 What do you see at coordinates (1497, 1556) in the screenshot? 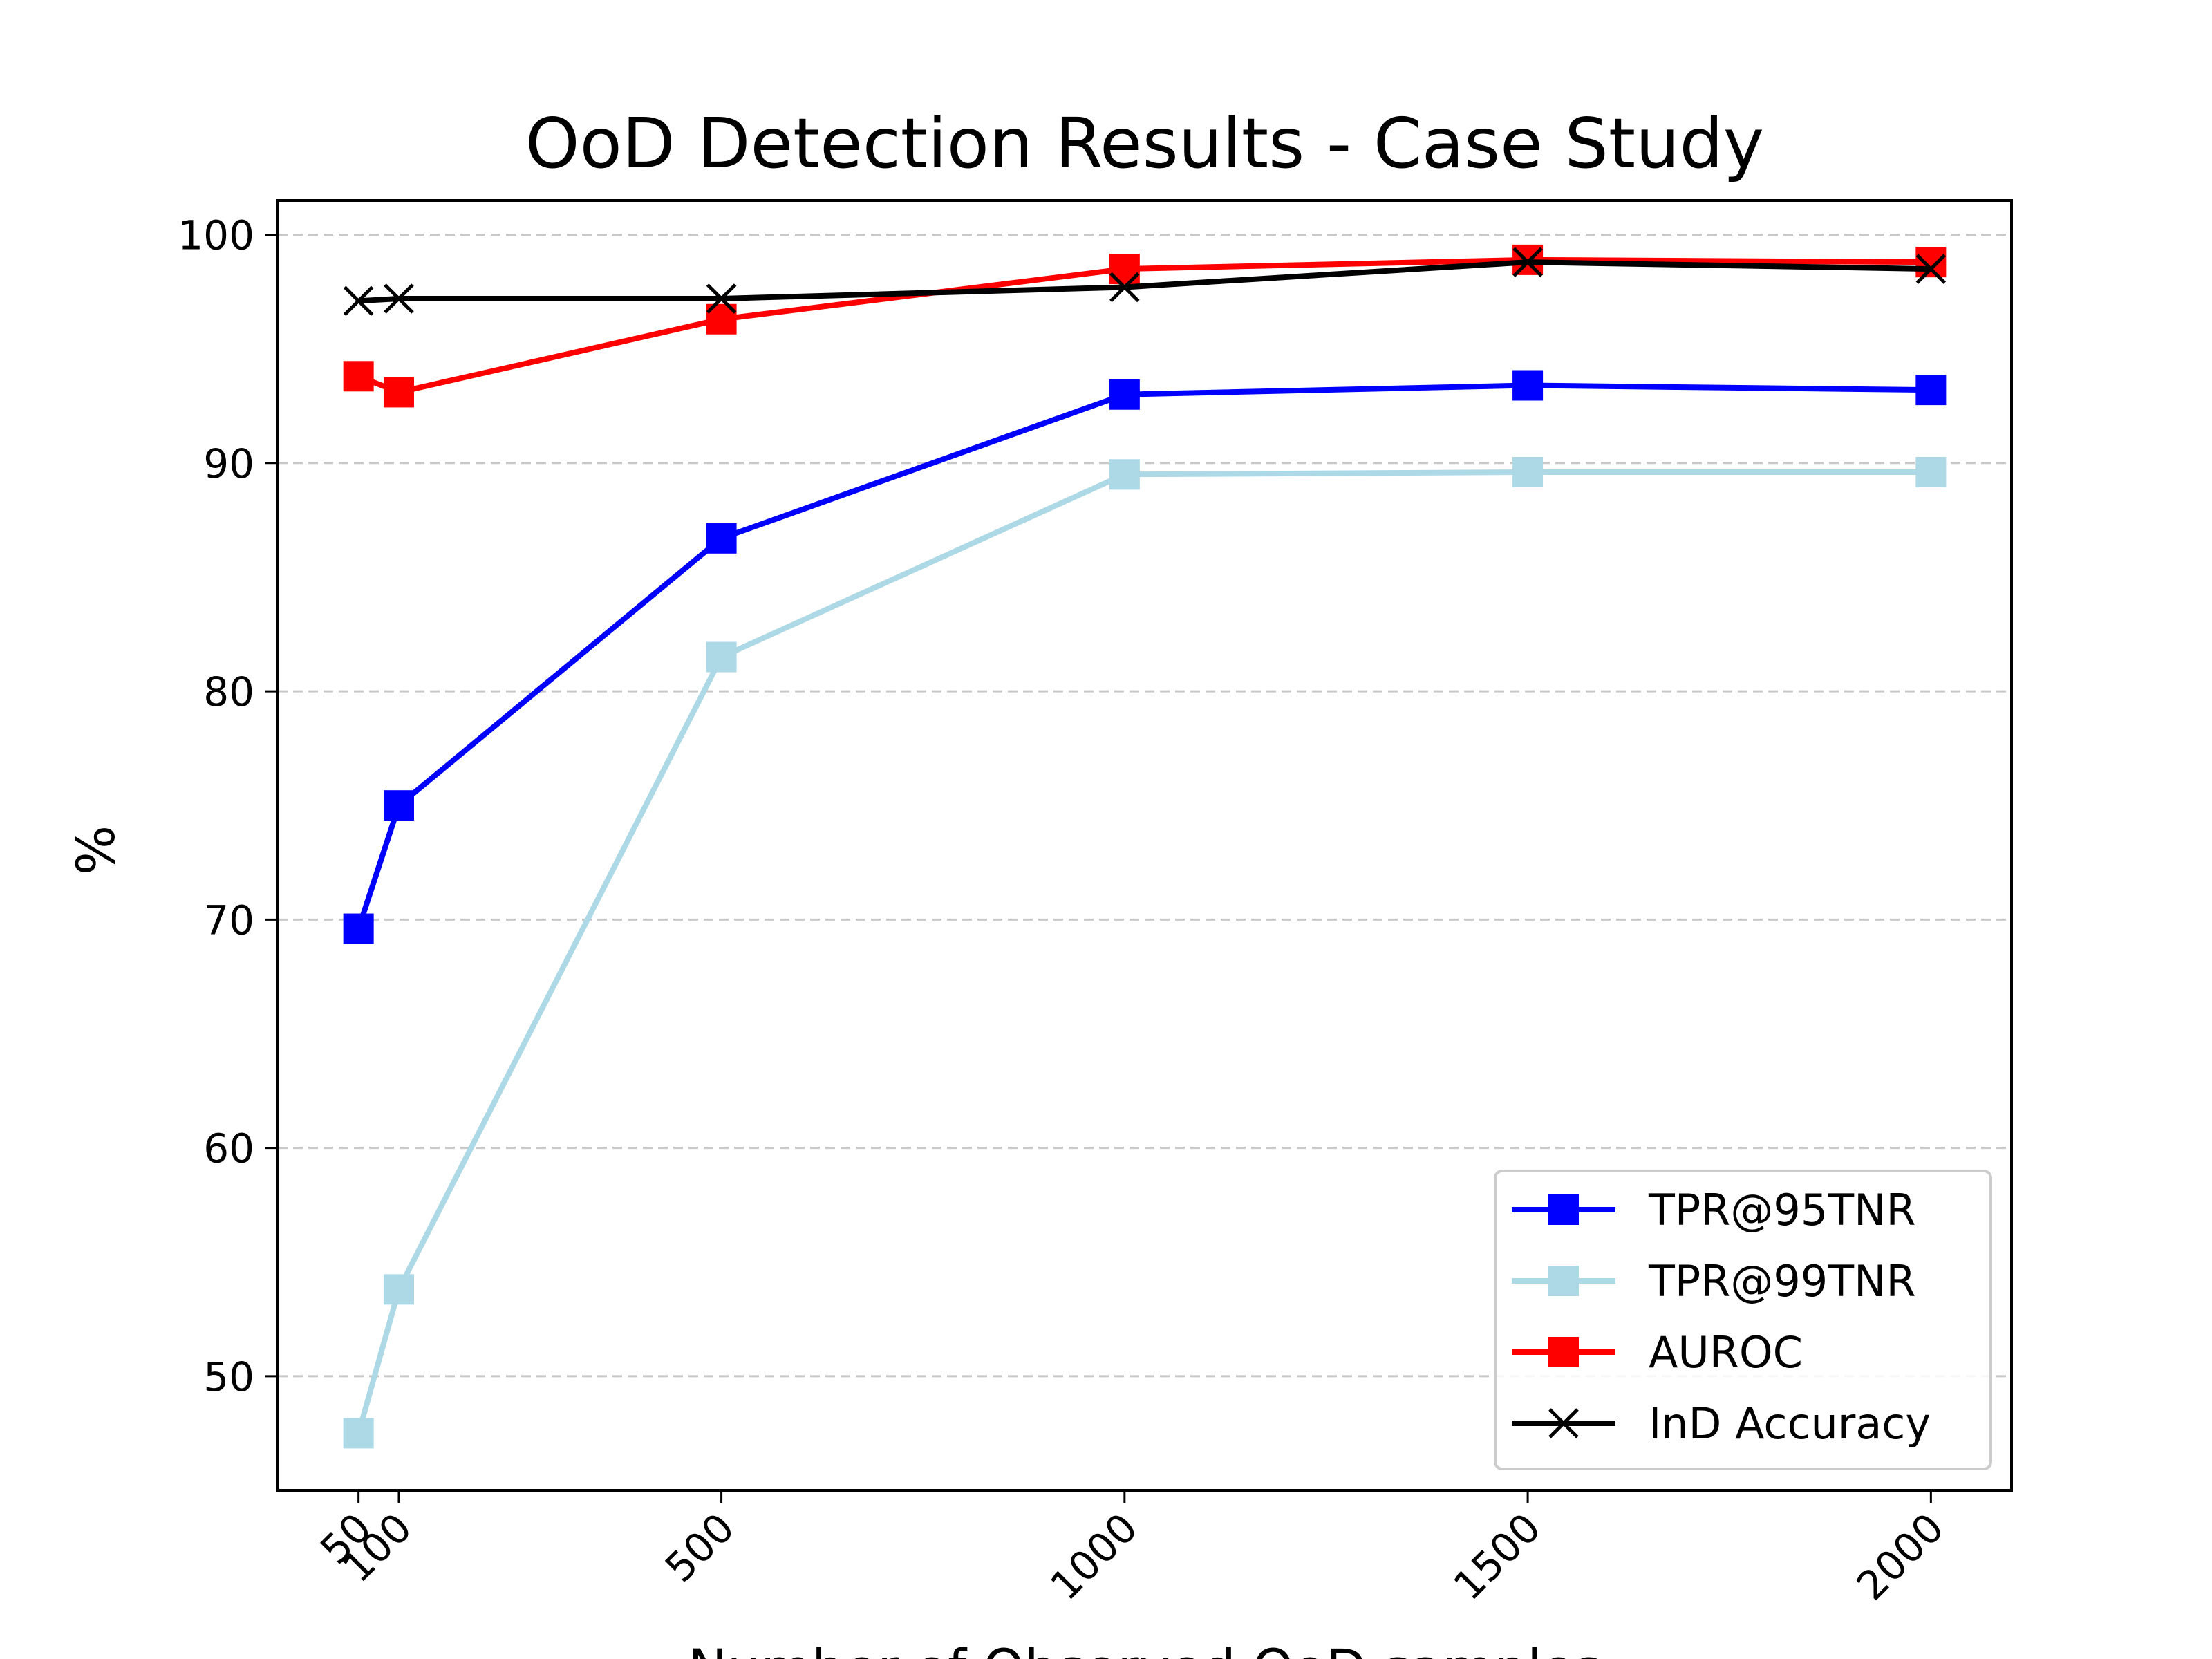
I see `x-tick-label-1500: 1500` at bounding box center [1497, 1556].